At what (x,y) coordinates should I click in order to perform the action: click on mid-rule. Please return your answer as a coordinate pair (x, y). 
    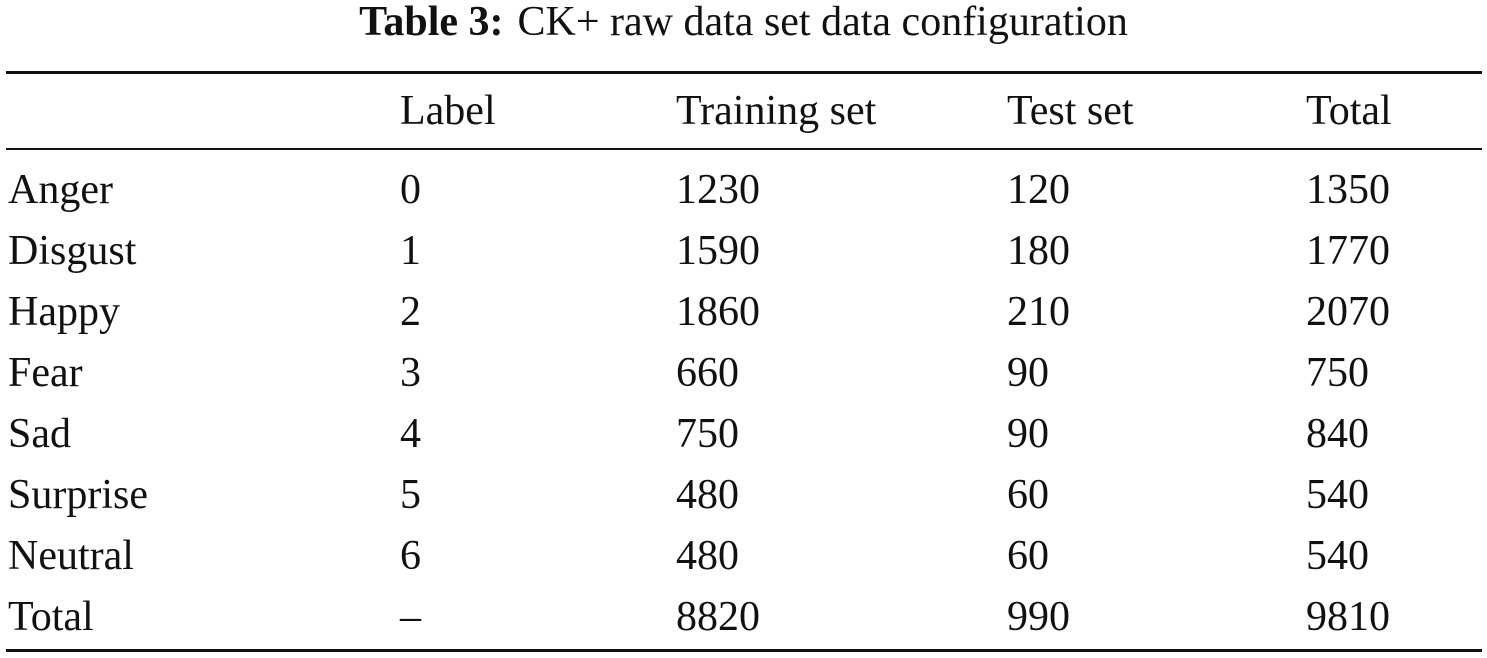
    Looking at the image, I should click on (744, 149).